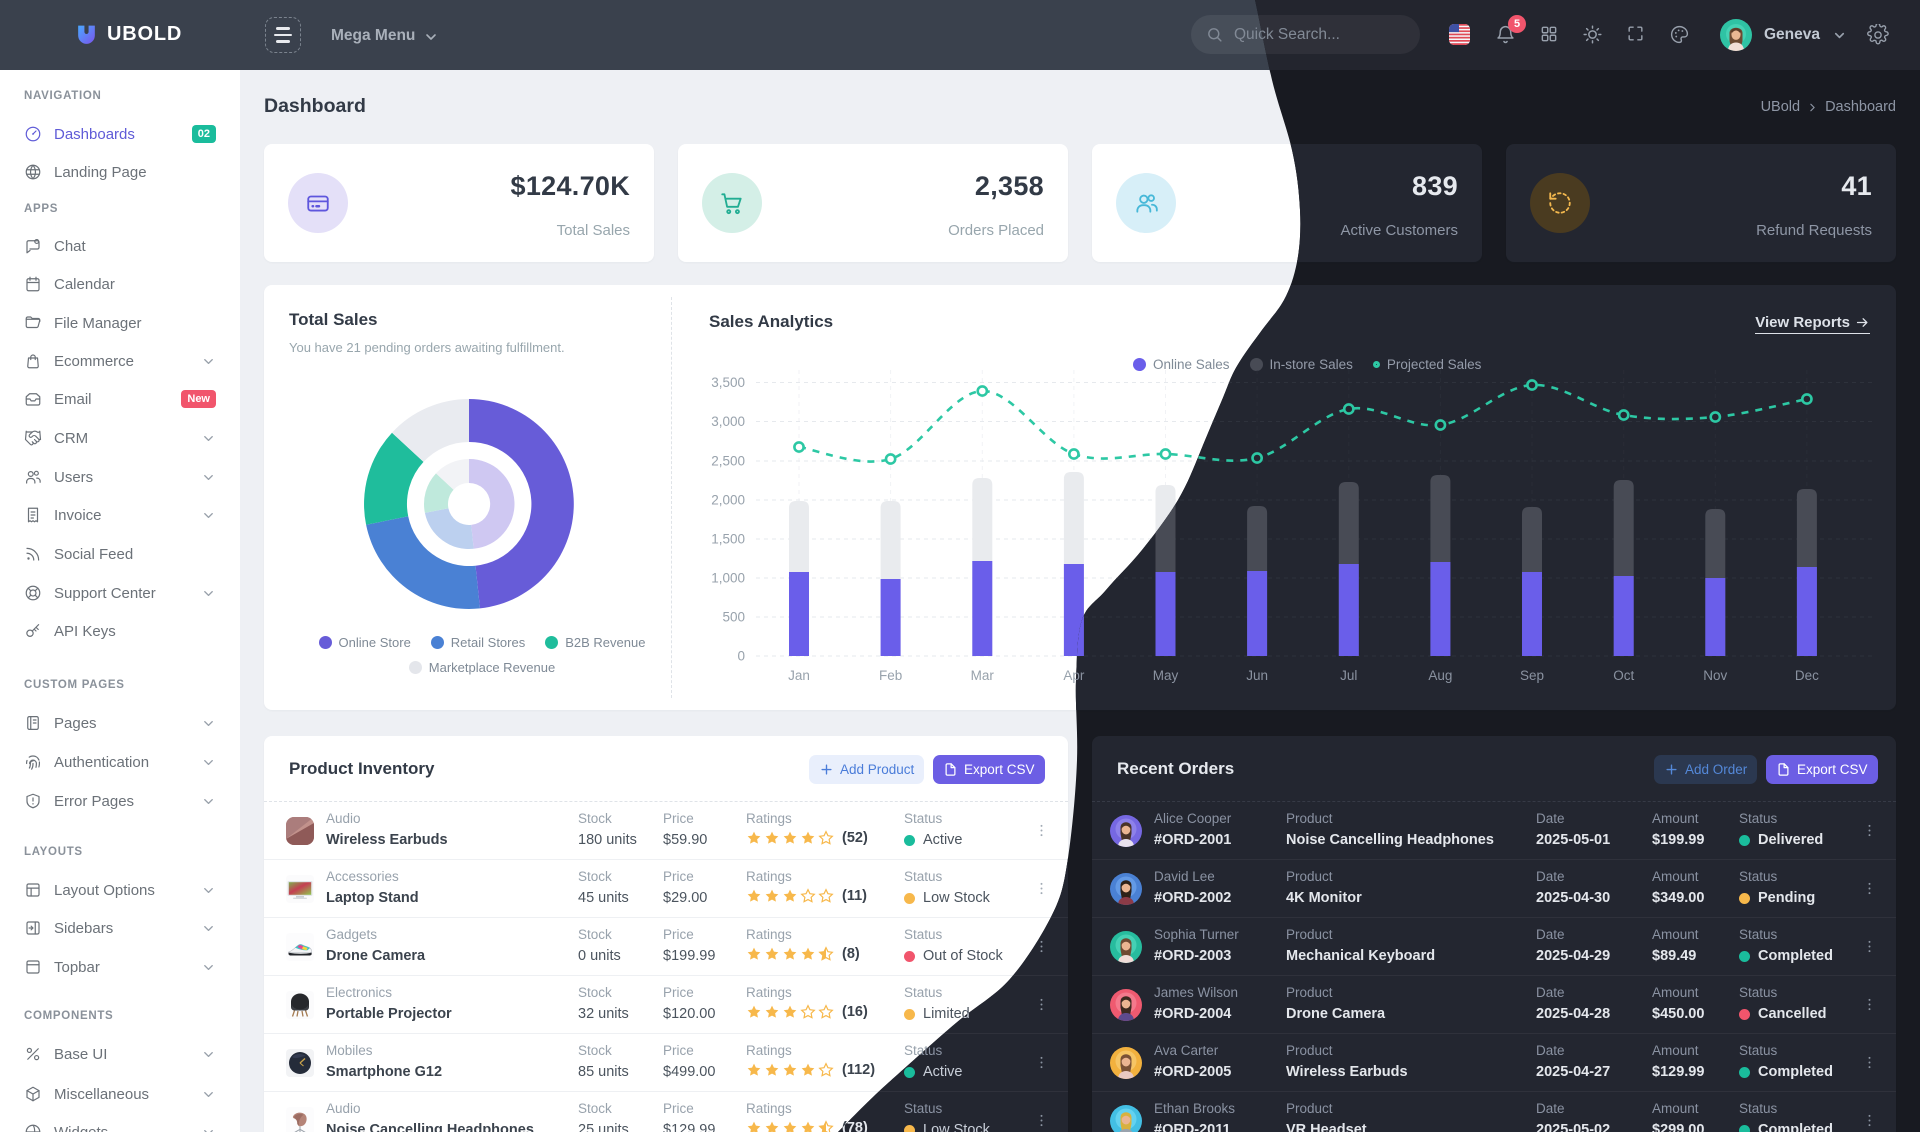  I want to click on svg-text: Feb, so click(890, 675).